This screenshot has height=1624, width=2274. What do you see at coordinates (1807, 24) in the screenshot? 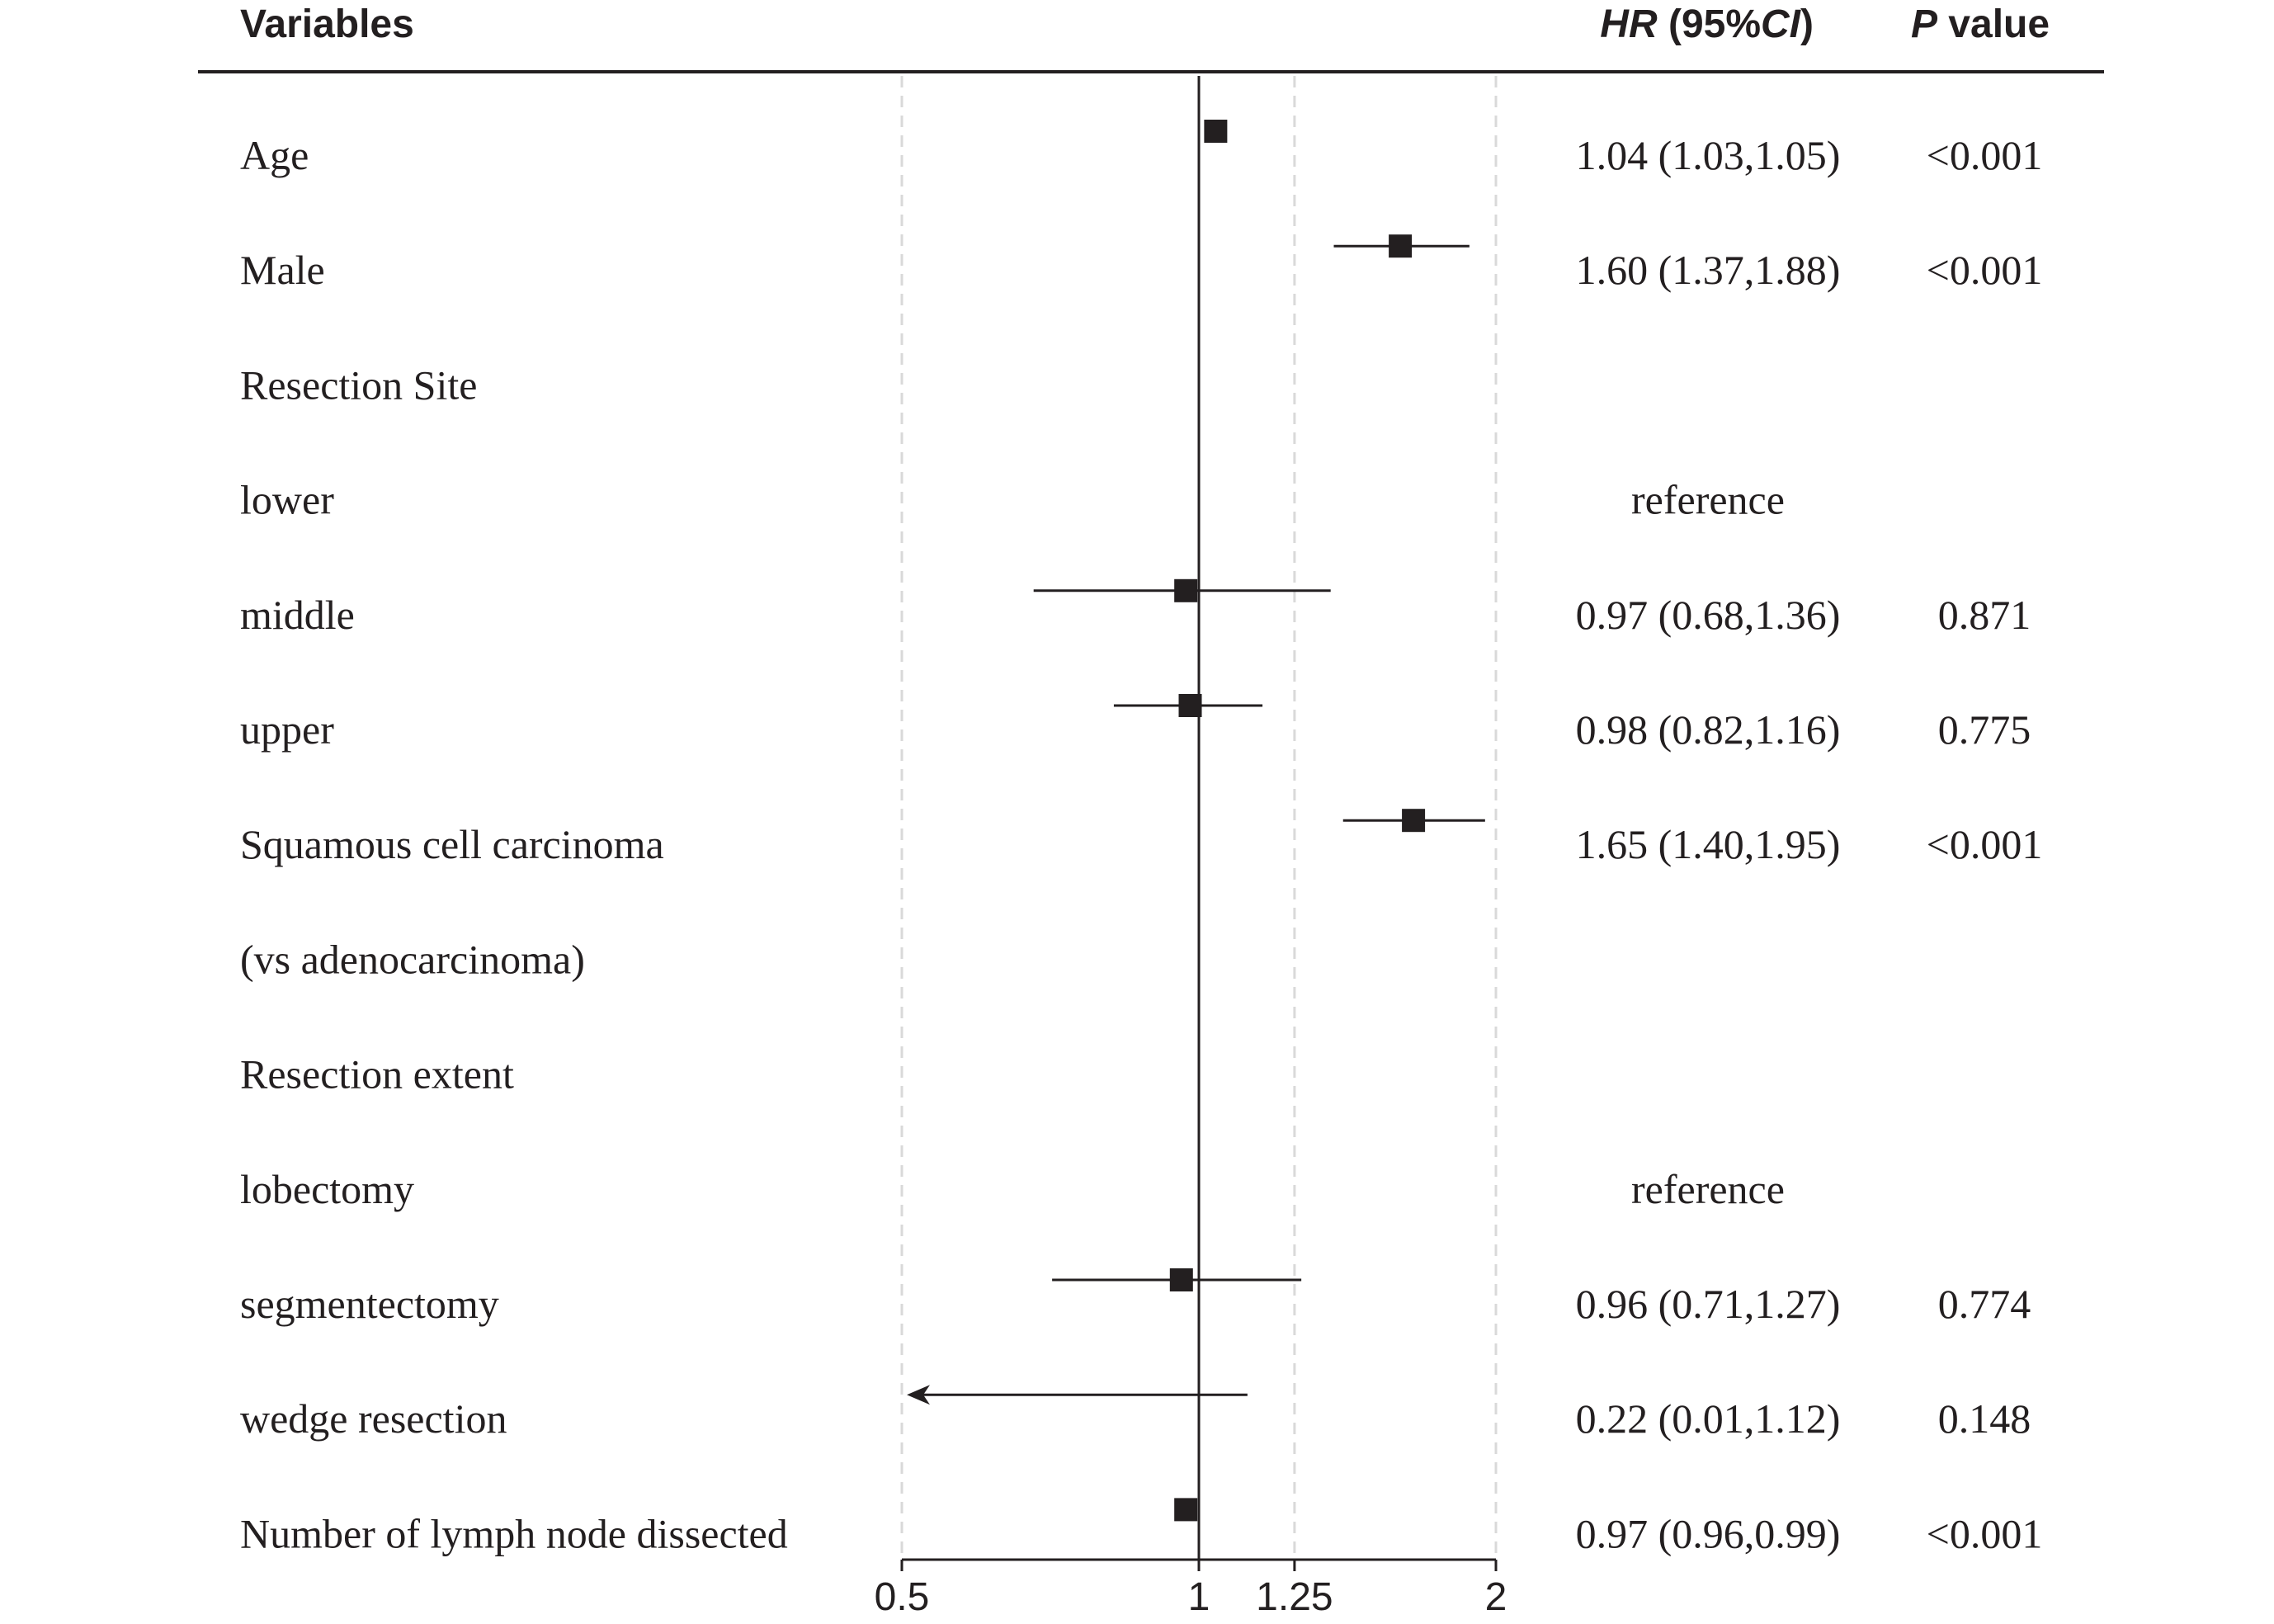
I see `hr-header-close: )` at bounding box center [1807, 24].